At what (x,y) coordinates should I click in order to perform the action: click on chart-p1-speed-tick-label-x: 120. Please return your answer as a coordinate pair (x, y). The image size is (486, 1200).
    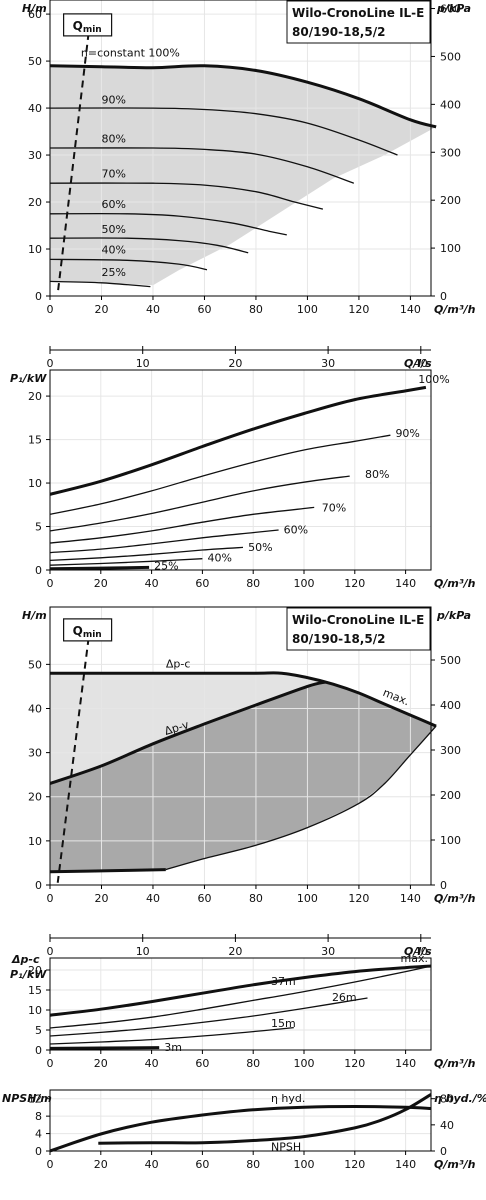
    Looking at the image, I should click on (354, 583).